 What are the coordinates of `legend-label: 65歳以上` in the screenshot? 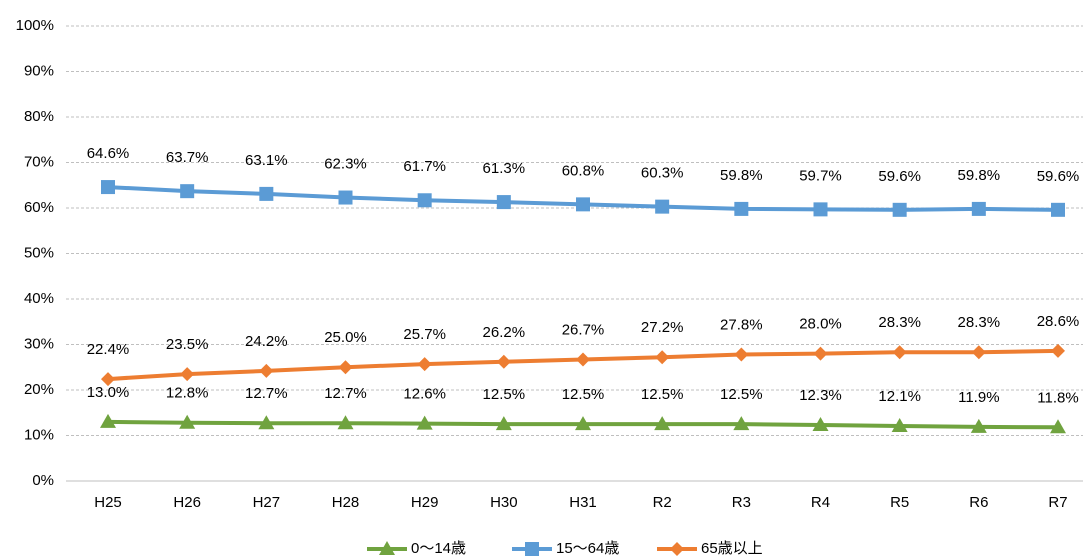 It's located at (732, 548).